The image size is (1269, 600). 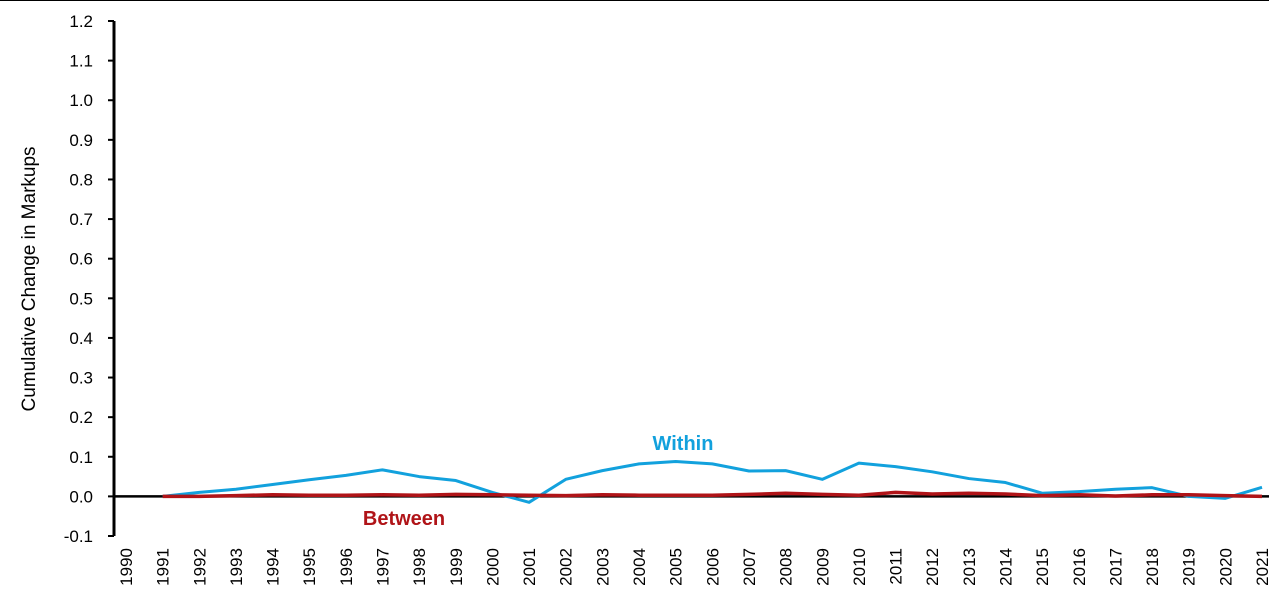 What do you see at coordinates (383, 567) in the screenshot?
I see `x-tick-label: 1997` at bounding box center [383, 567].